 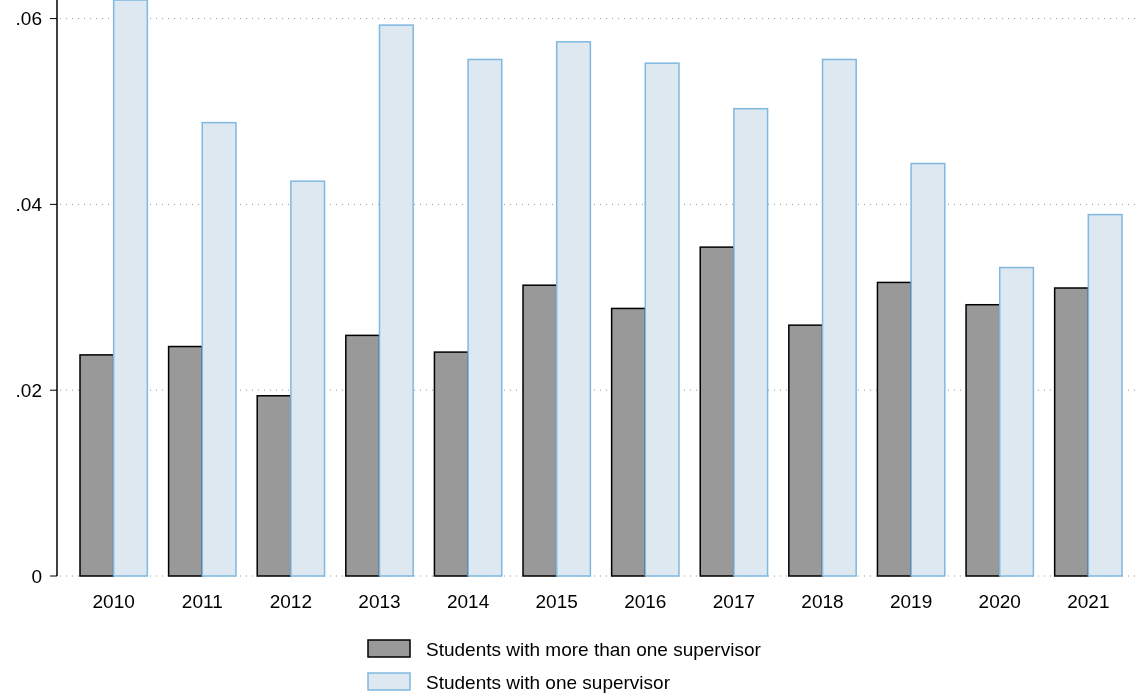 I want to click on x-tick-label: 2014, so click(x=468, y=601).